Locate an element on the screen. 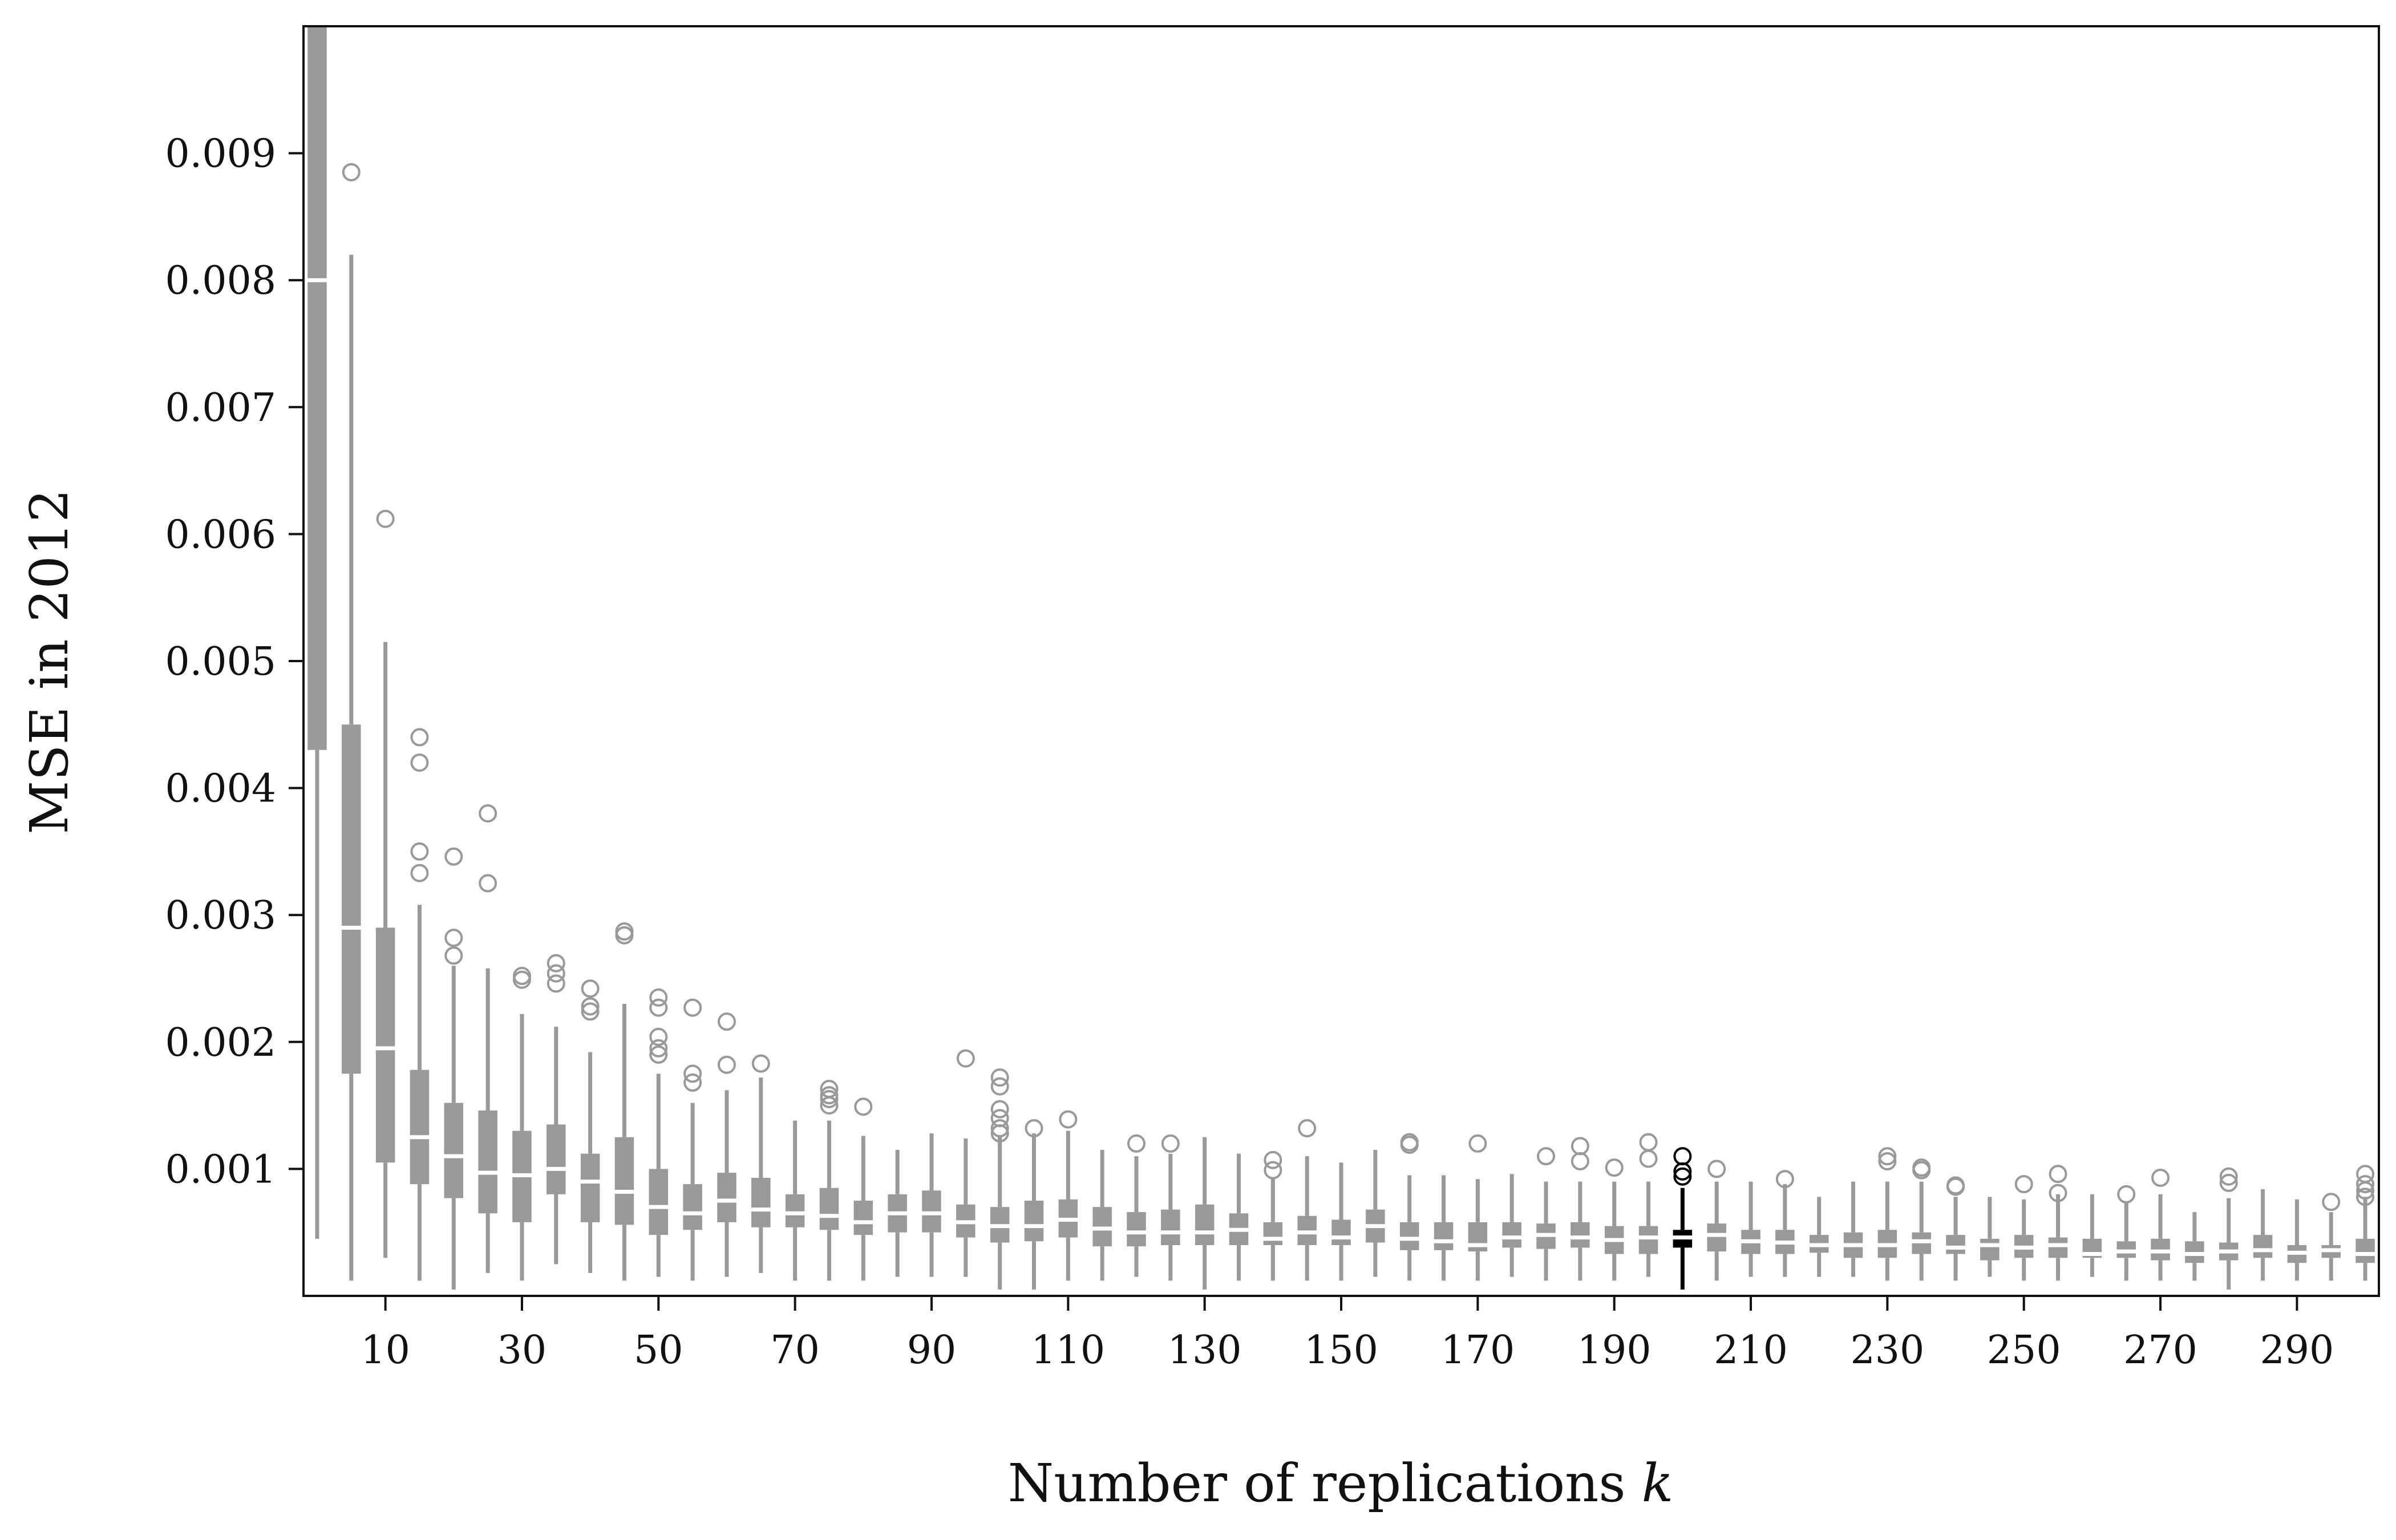 The height and width of the screenshot is (1540, 2396). x-tick-label: 250 is located at coordinates (2024, 1351).